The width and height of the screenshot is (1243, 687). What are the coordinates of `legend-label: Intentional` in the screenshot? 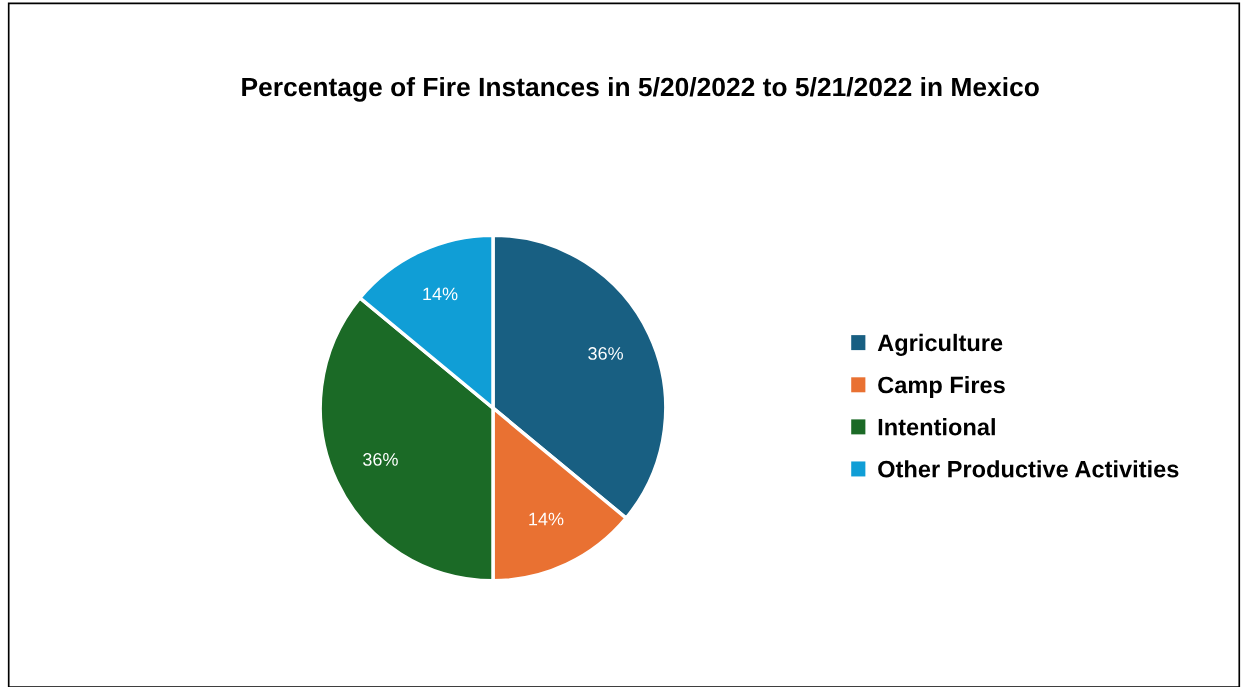 It's located at (936, 427).